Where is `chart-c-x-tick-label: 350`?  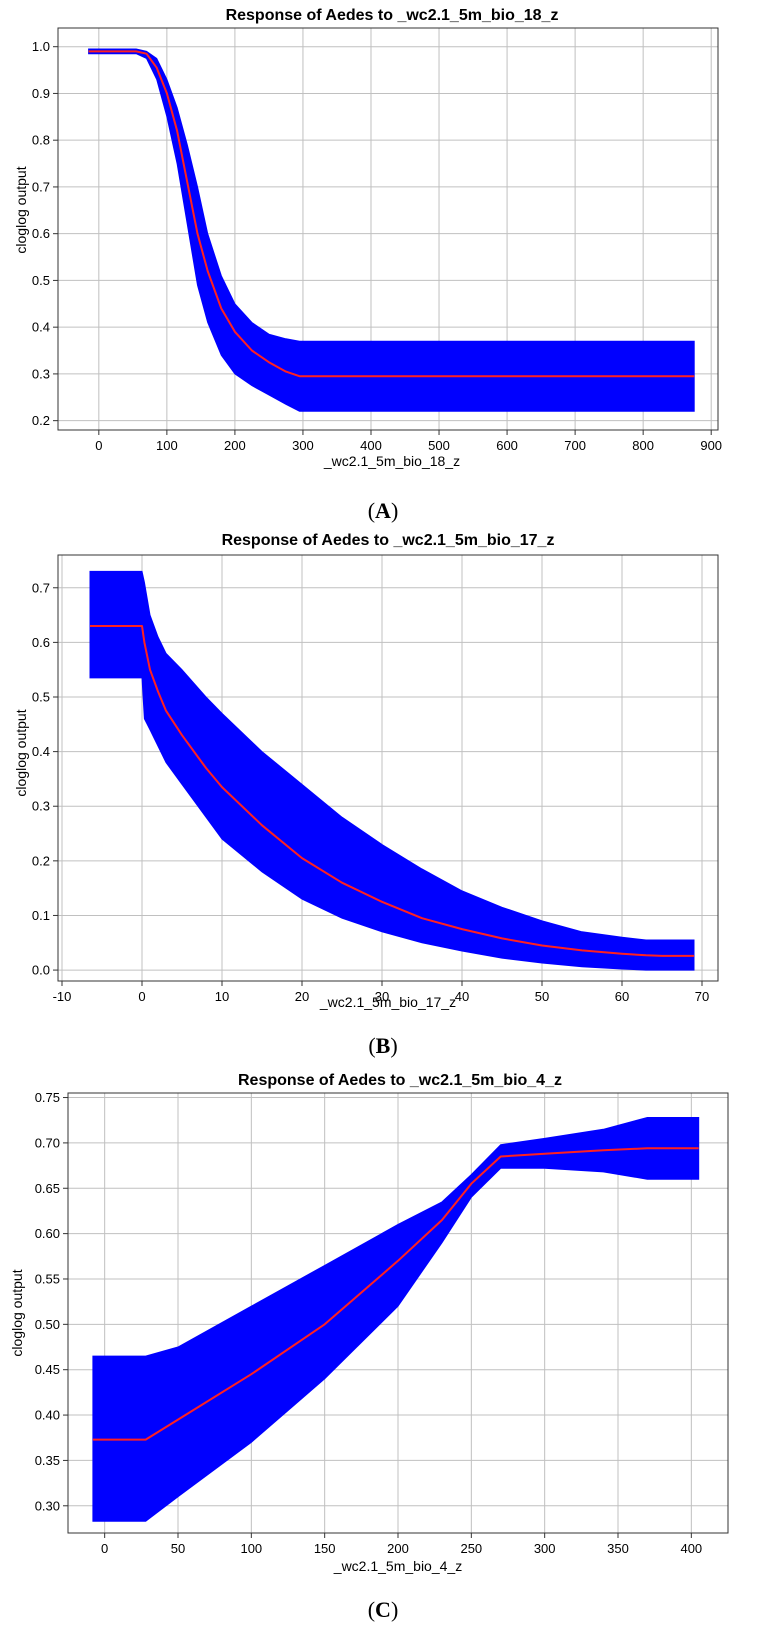
chart-c-x-tick-label: 350 is located at coordinates (618, 1548).